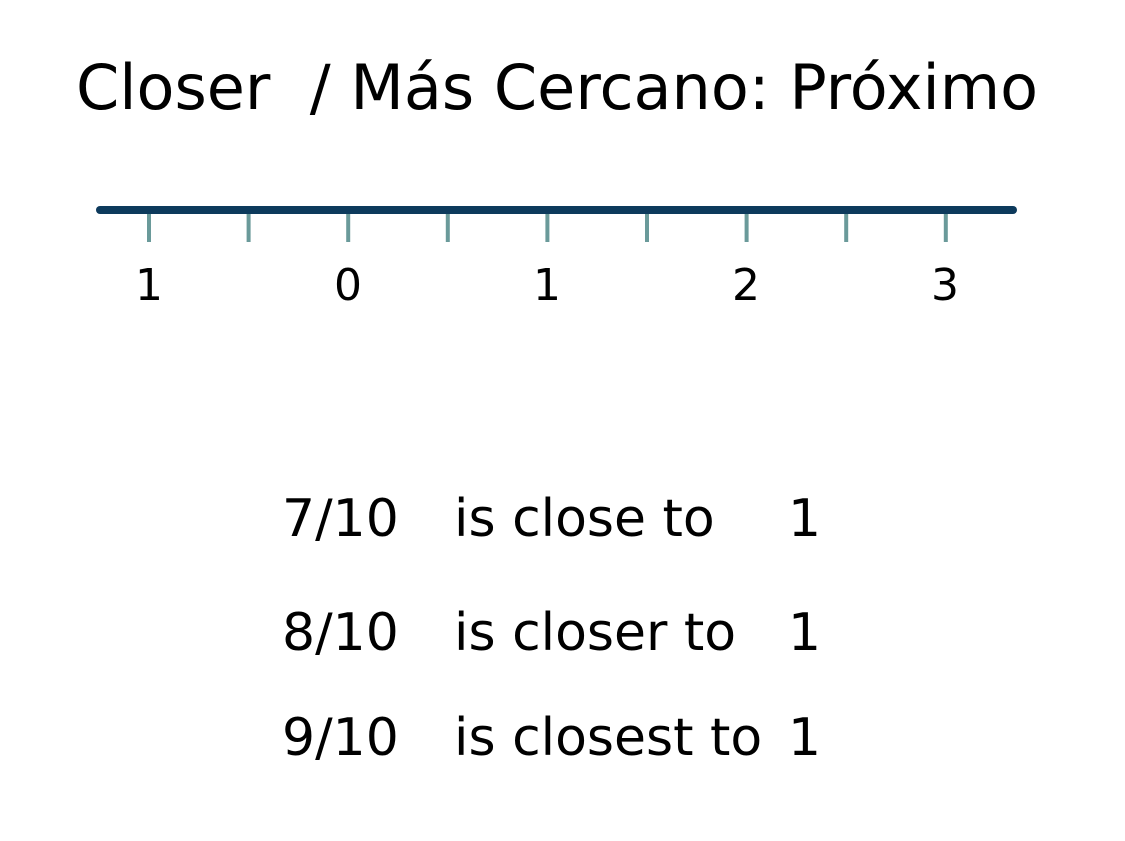 Image resolution: width=1125 pixels, height=841 pixels. Describe the element at coordinates (584, 519) in the screenshot. I see `comparison-phrase: is close to` at that location.